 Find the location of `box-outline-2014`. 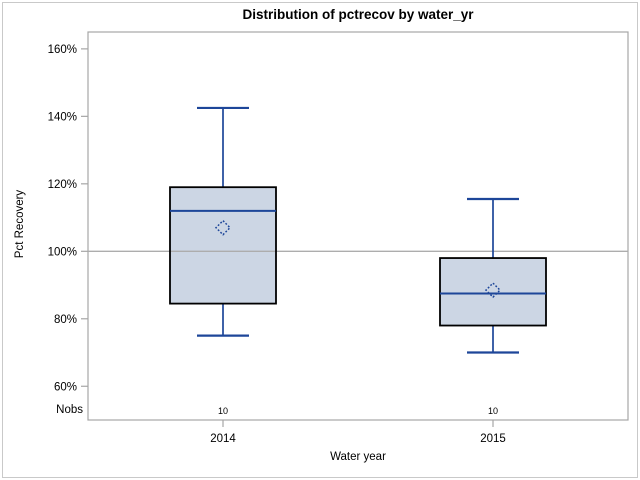

box-outline-2014 is located at coordinates (223, 245).